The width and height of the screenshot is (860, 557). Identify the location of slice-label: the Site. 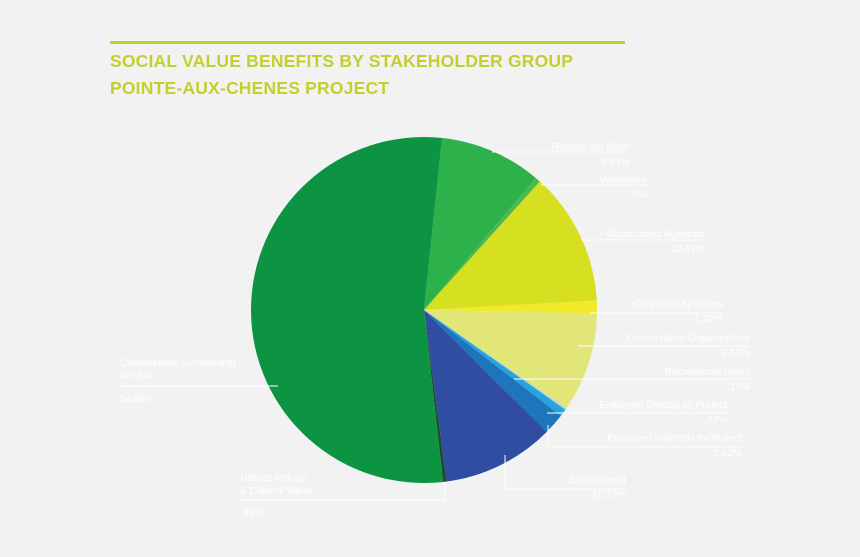
(137, 375).